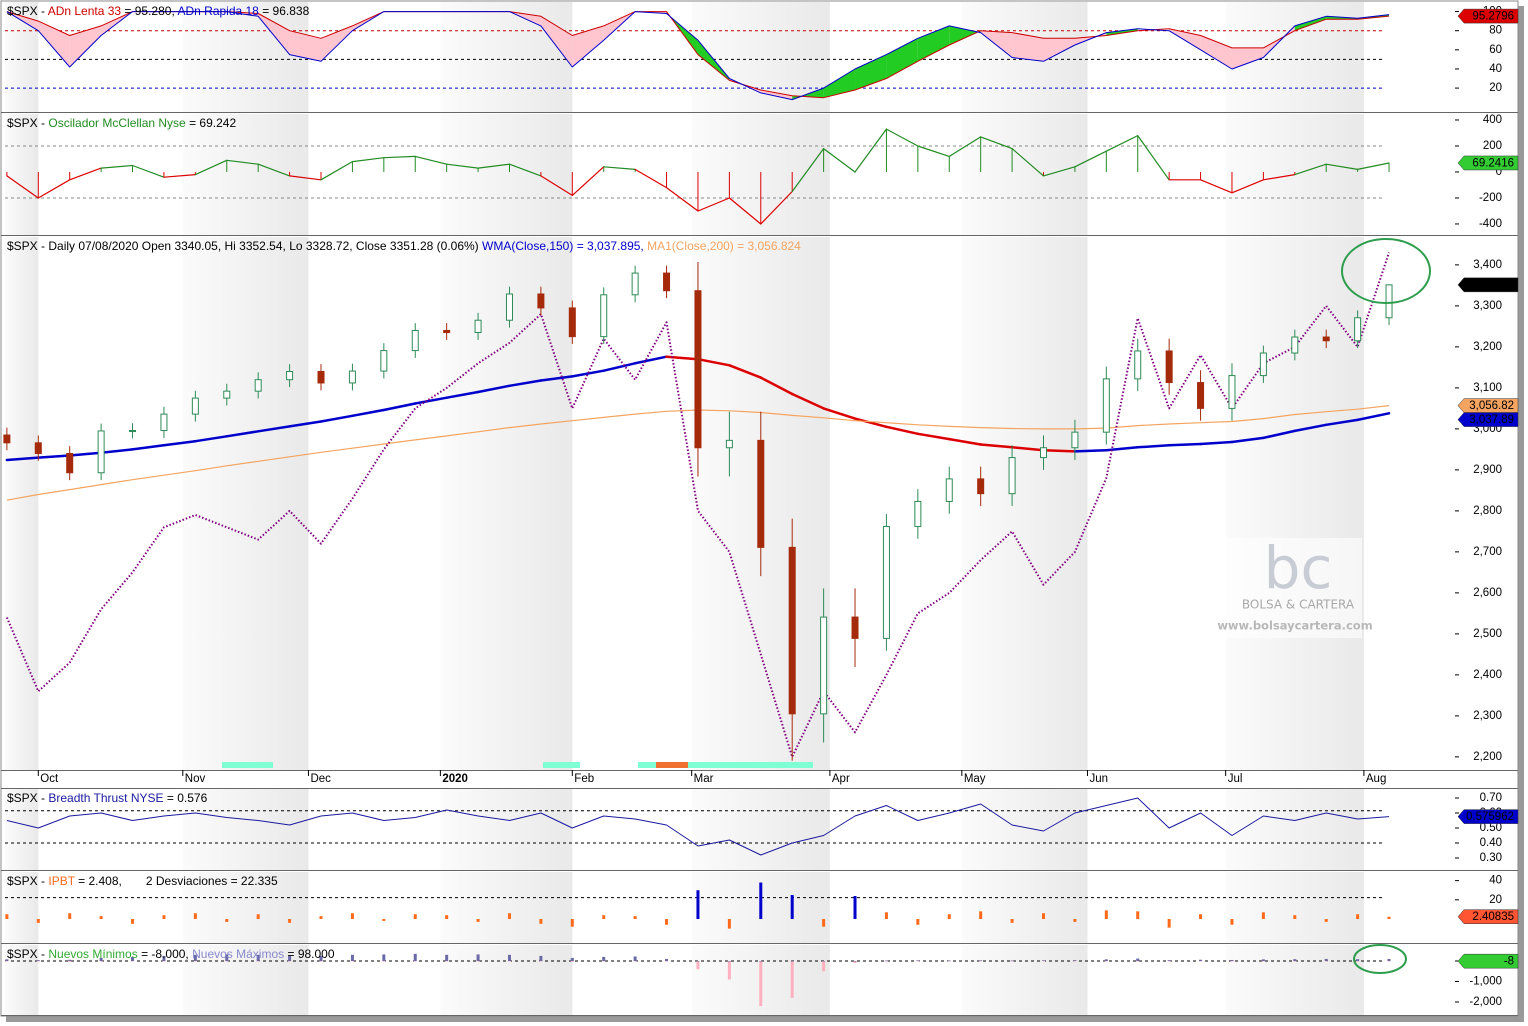  Describe the element at coordinates (1487, 552) in the screenshot. I see `y-tick-label: 2,700` at that location.